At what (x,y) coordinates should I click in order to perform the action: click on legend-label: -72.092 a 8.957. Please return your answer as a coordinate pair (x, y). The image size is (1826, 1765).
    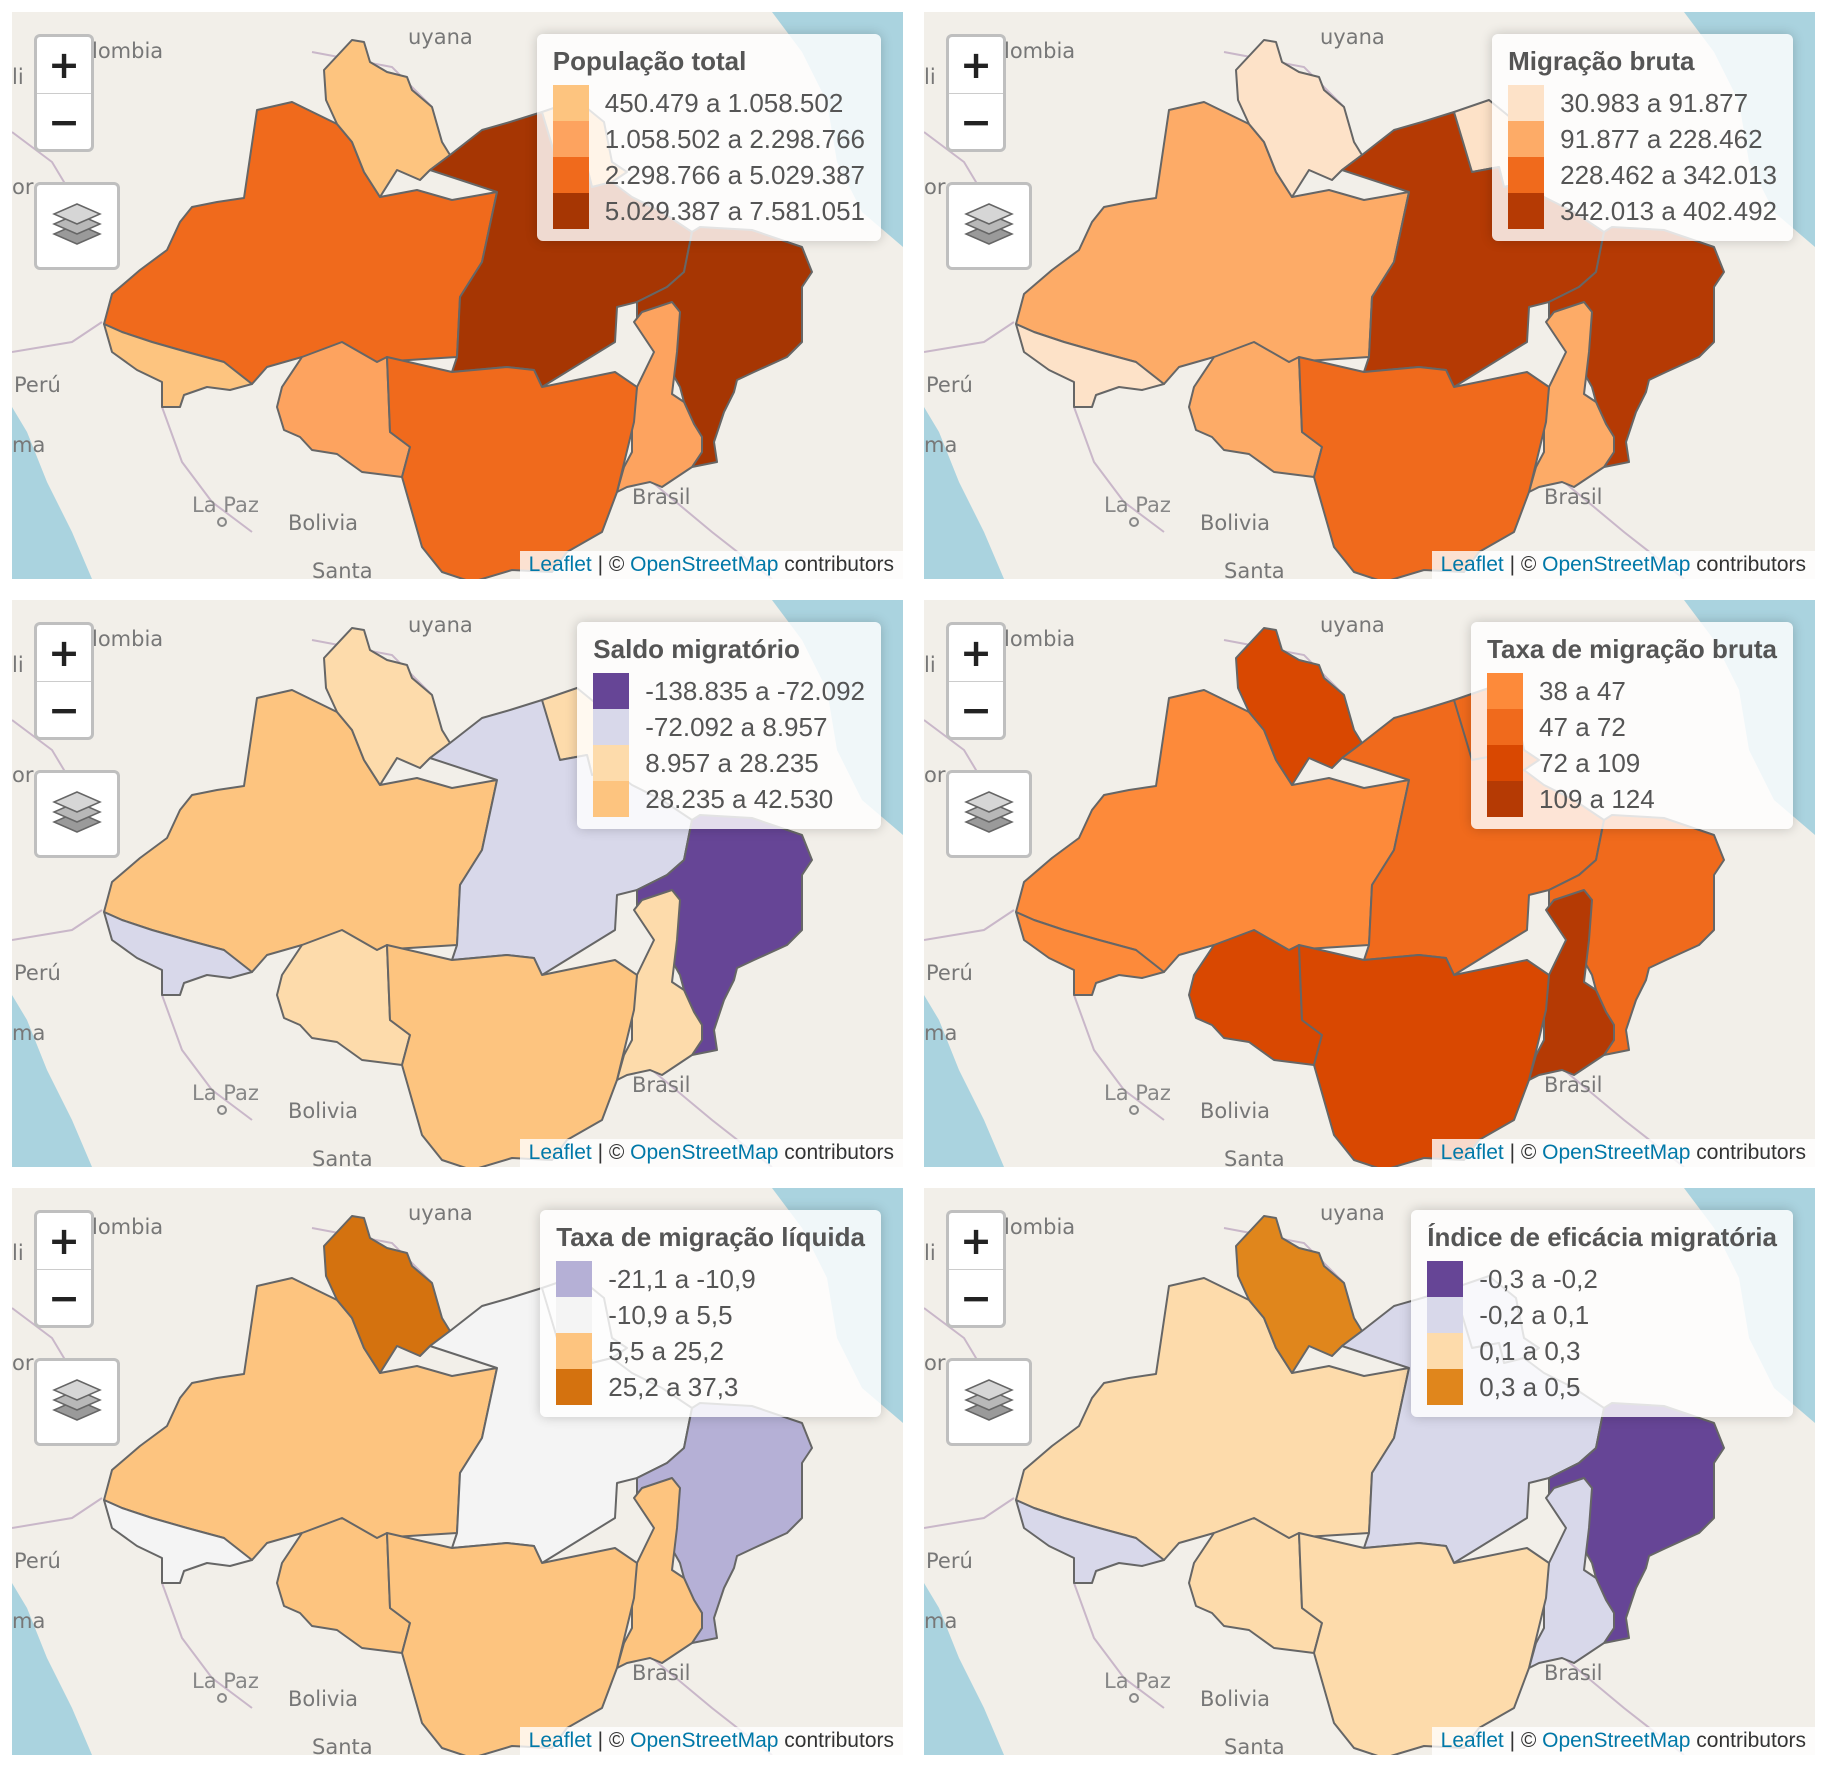
    Looking at the image, I should click on (736, 726).